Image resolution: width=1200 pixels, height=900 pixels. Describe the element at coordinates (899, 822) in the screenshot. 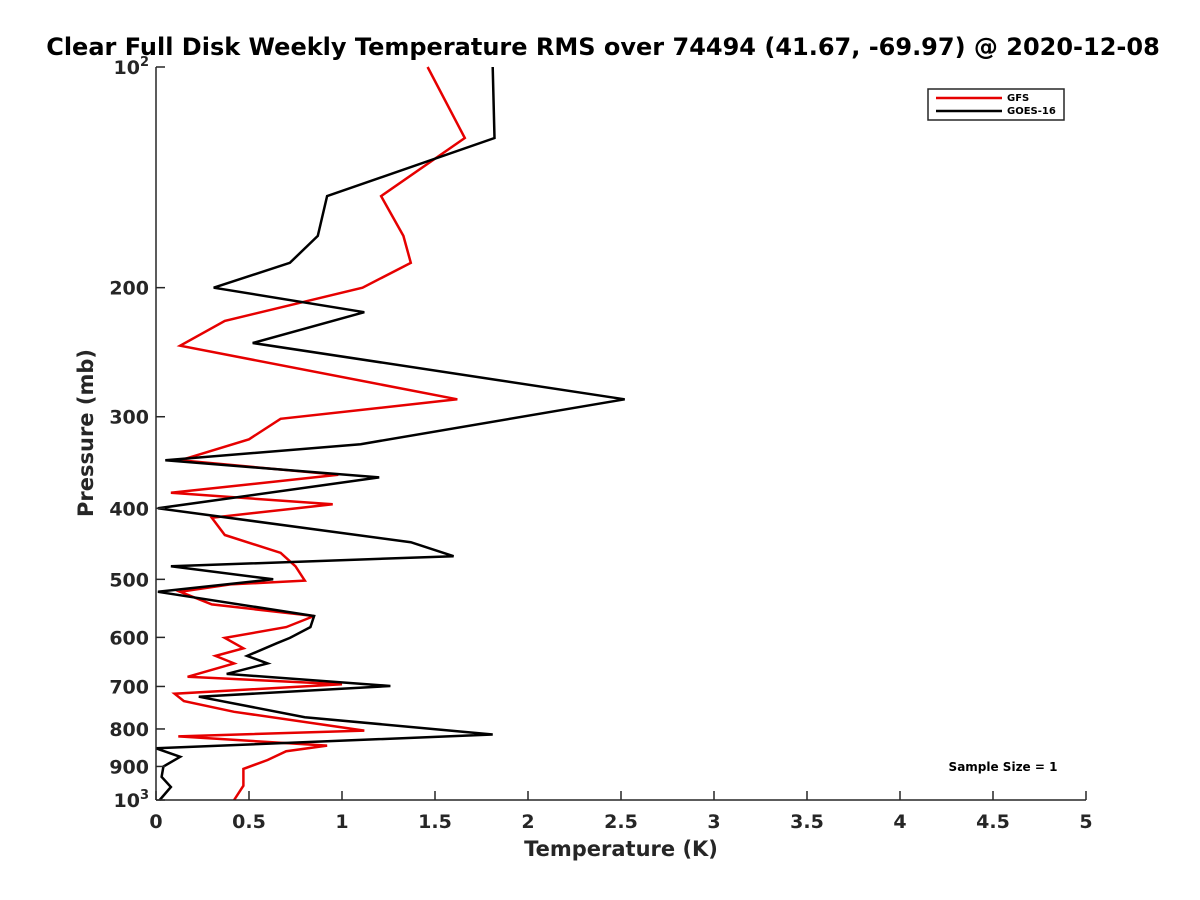

I see `x-tick-label: 4` at that location.